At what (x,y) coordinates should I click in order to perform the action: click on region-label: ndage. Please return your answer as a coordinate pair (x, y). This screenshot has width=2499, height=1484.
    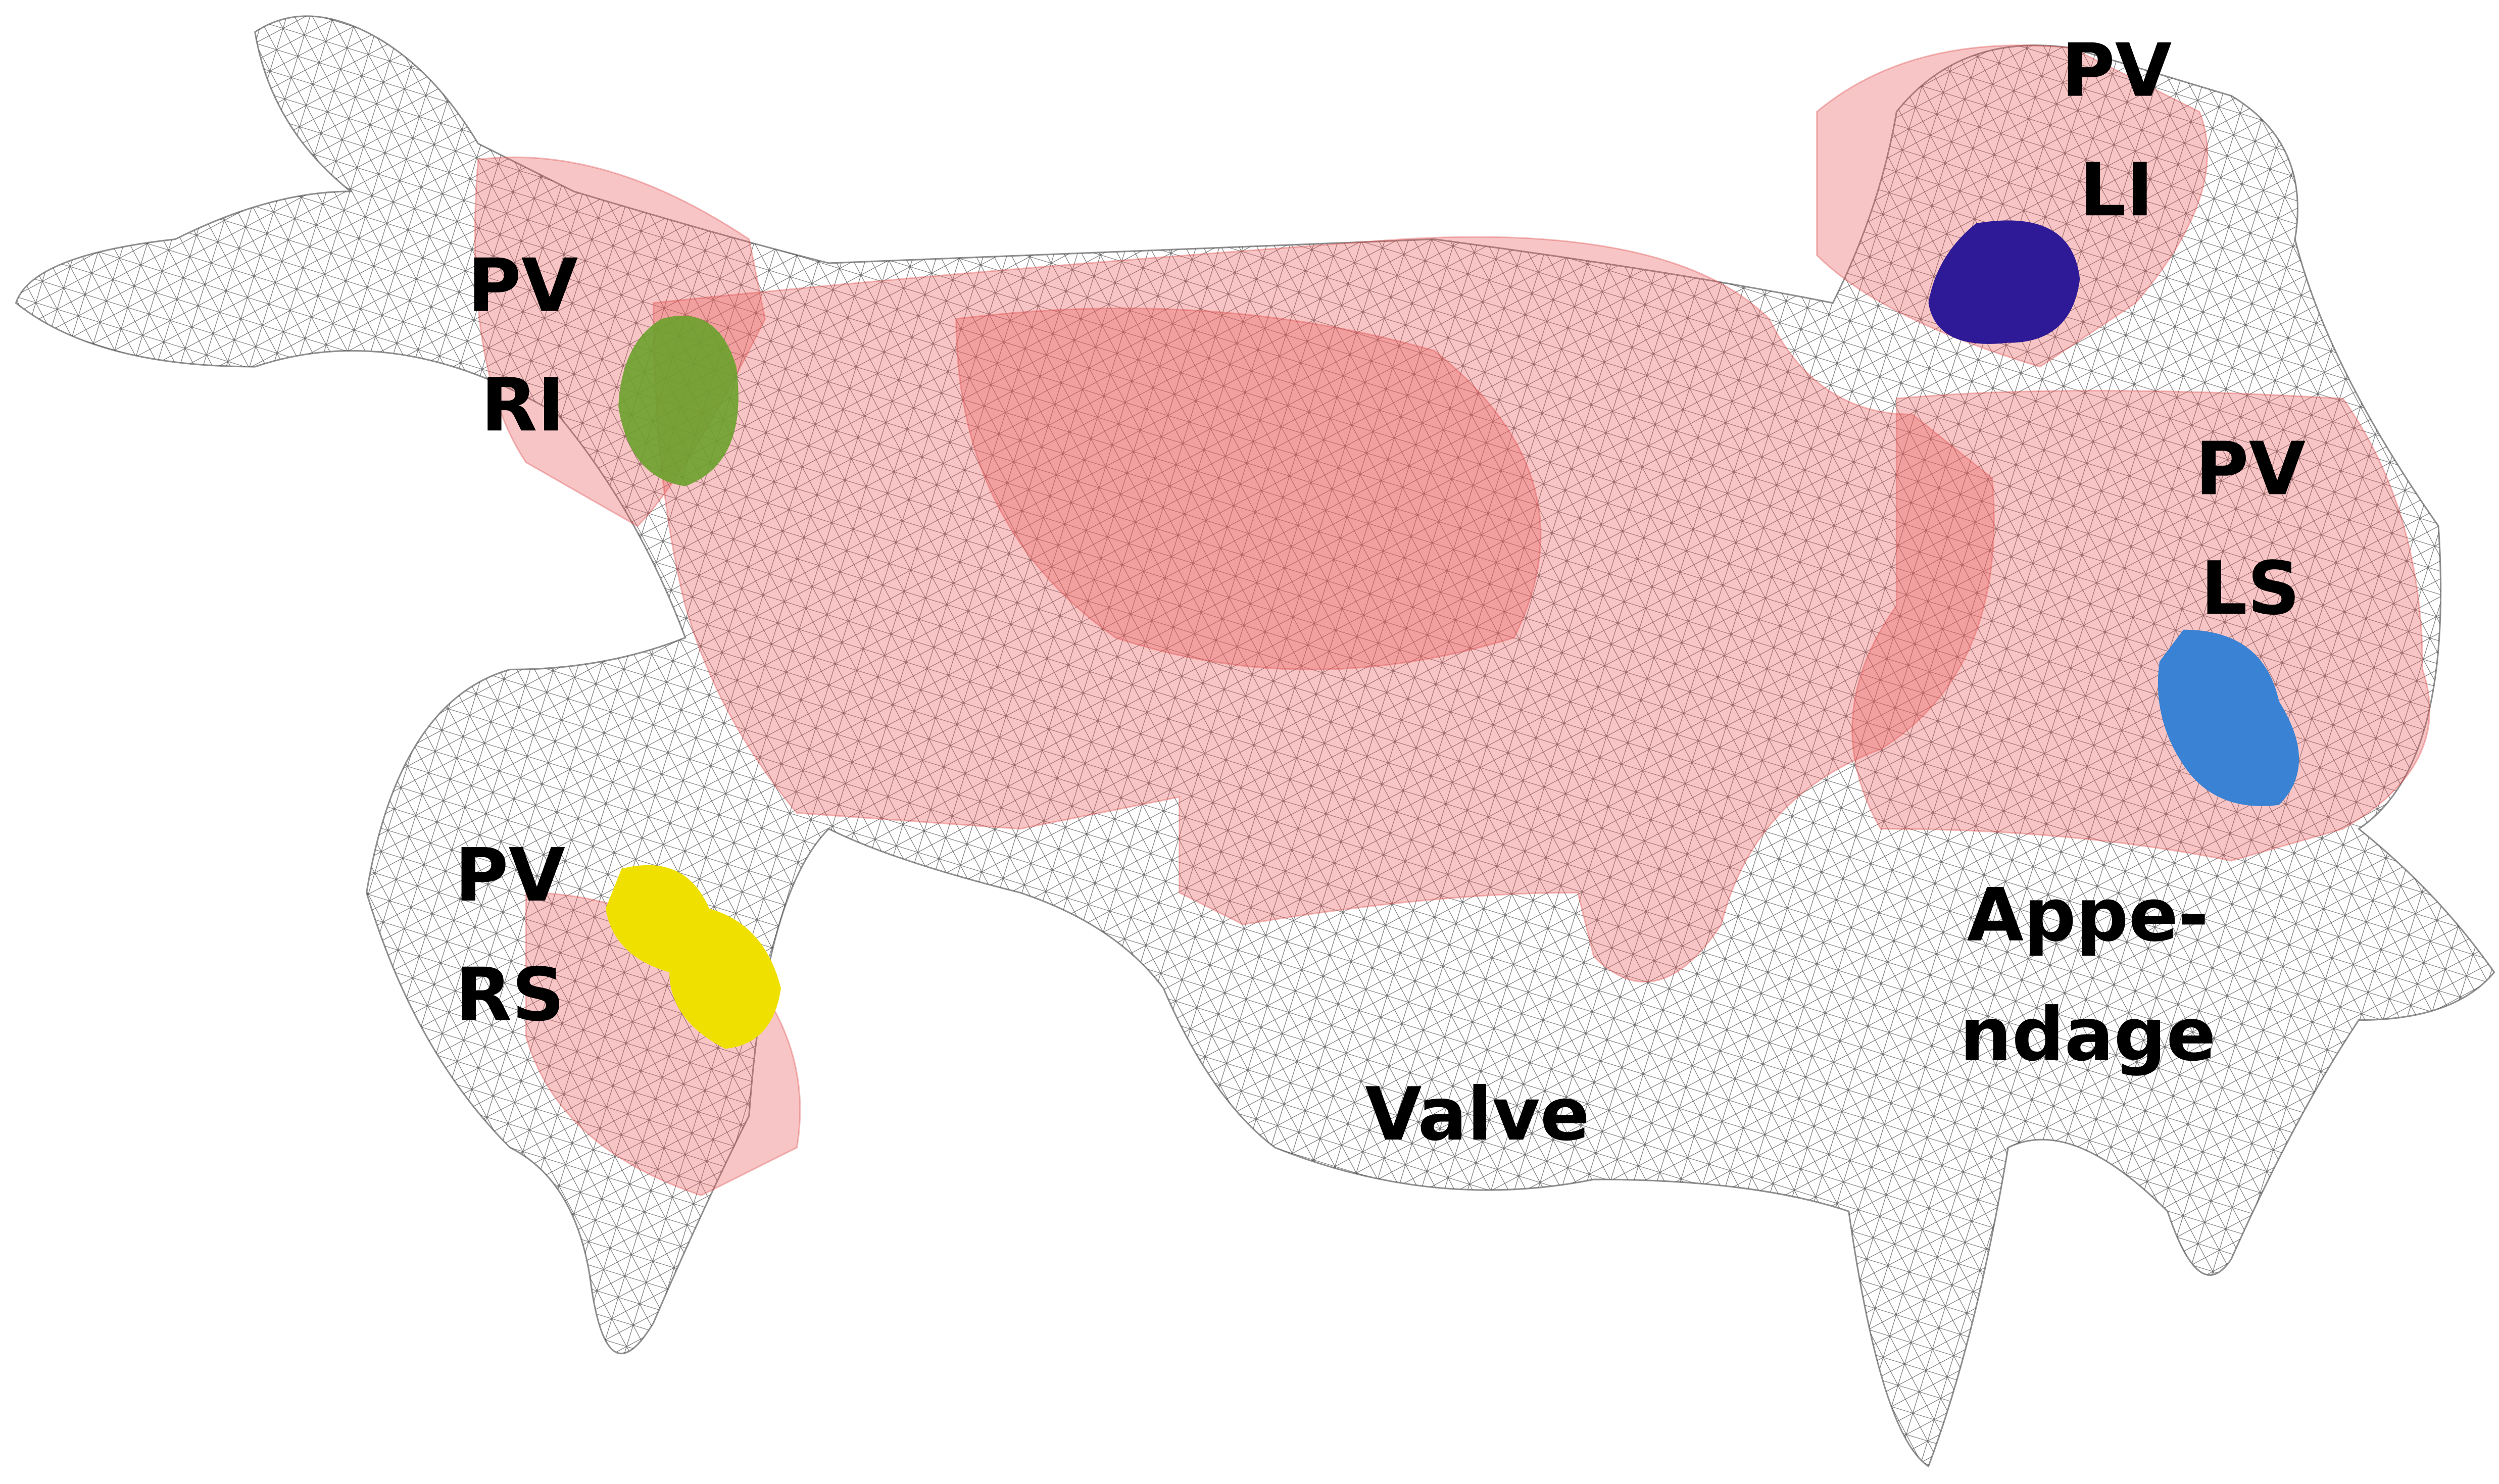
    Looking at the image, I should click on (2087, 1034).